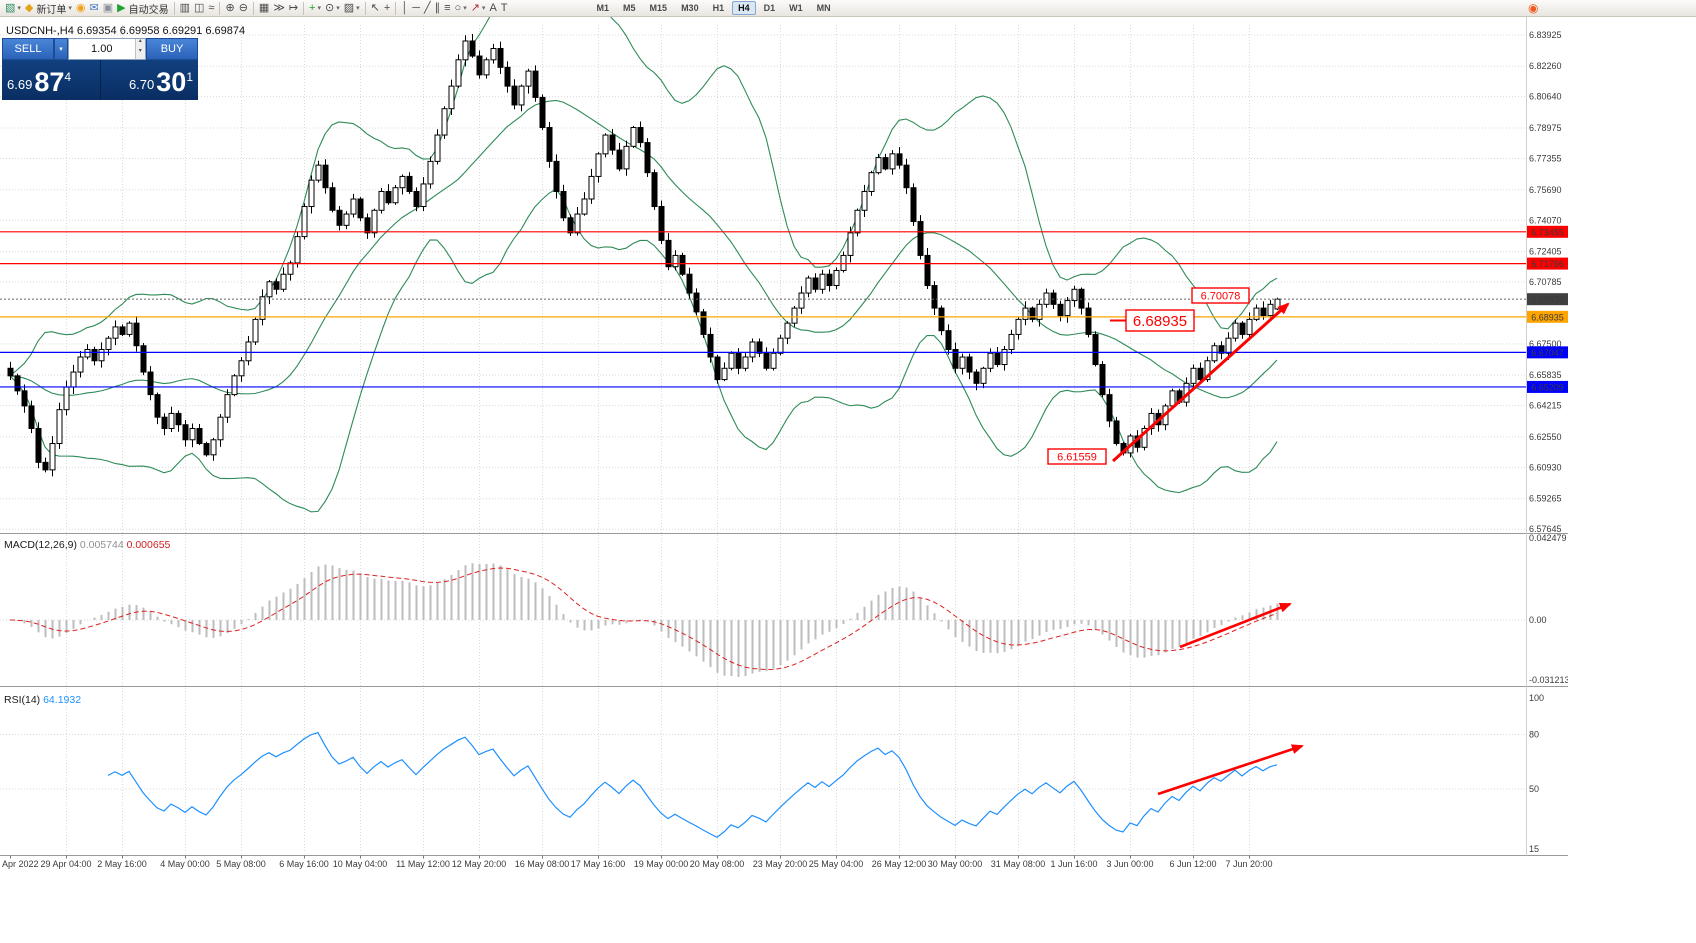 The height and width of the screenshot is (943, 1696). Describe the element at coordinates (1547, 300) in the screenshot. I see `svg-text: 6.69874` at that location.